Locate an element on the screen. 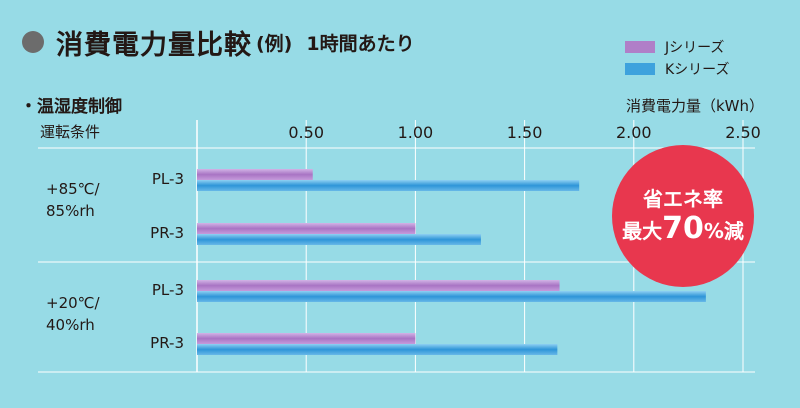 The height and width of the screenshot is (408, 800). badge-line1: 省エネ率 is located at coordinates (683, 199).